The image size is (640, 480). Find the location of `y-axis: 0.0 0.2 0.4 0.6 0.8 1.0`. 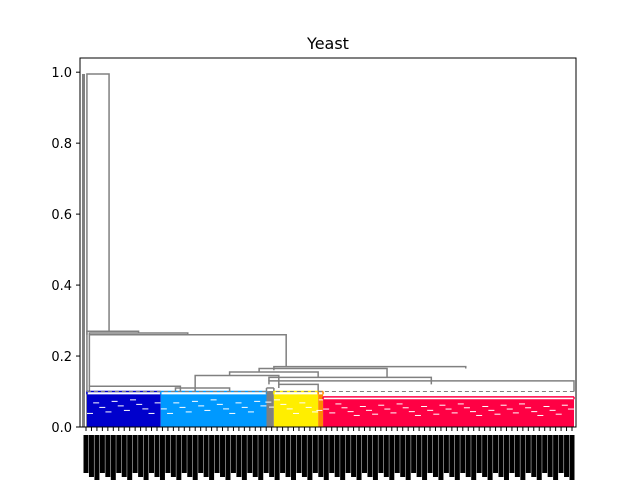

y-axis: 0.0 0.2 0.4 0.6 0.8 1.0 is located at coordinates (65, 251).